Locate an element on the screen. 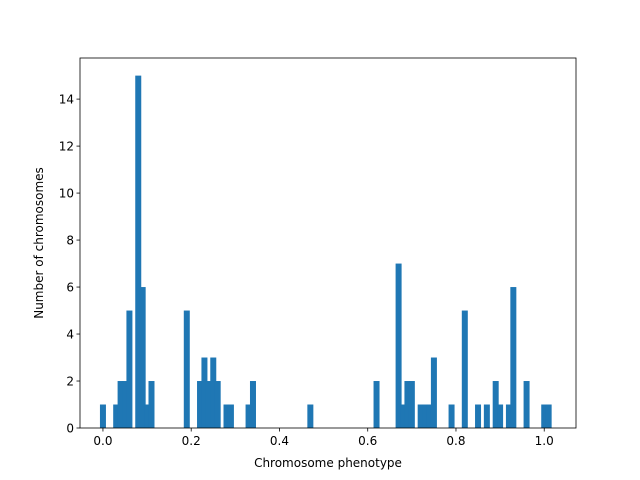 The width and height of the screenshot is (640, 480). y-tick-label: 8 is located at coordinates (70, 241).